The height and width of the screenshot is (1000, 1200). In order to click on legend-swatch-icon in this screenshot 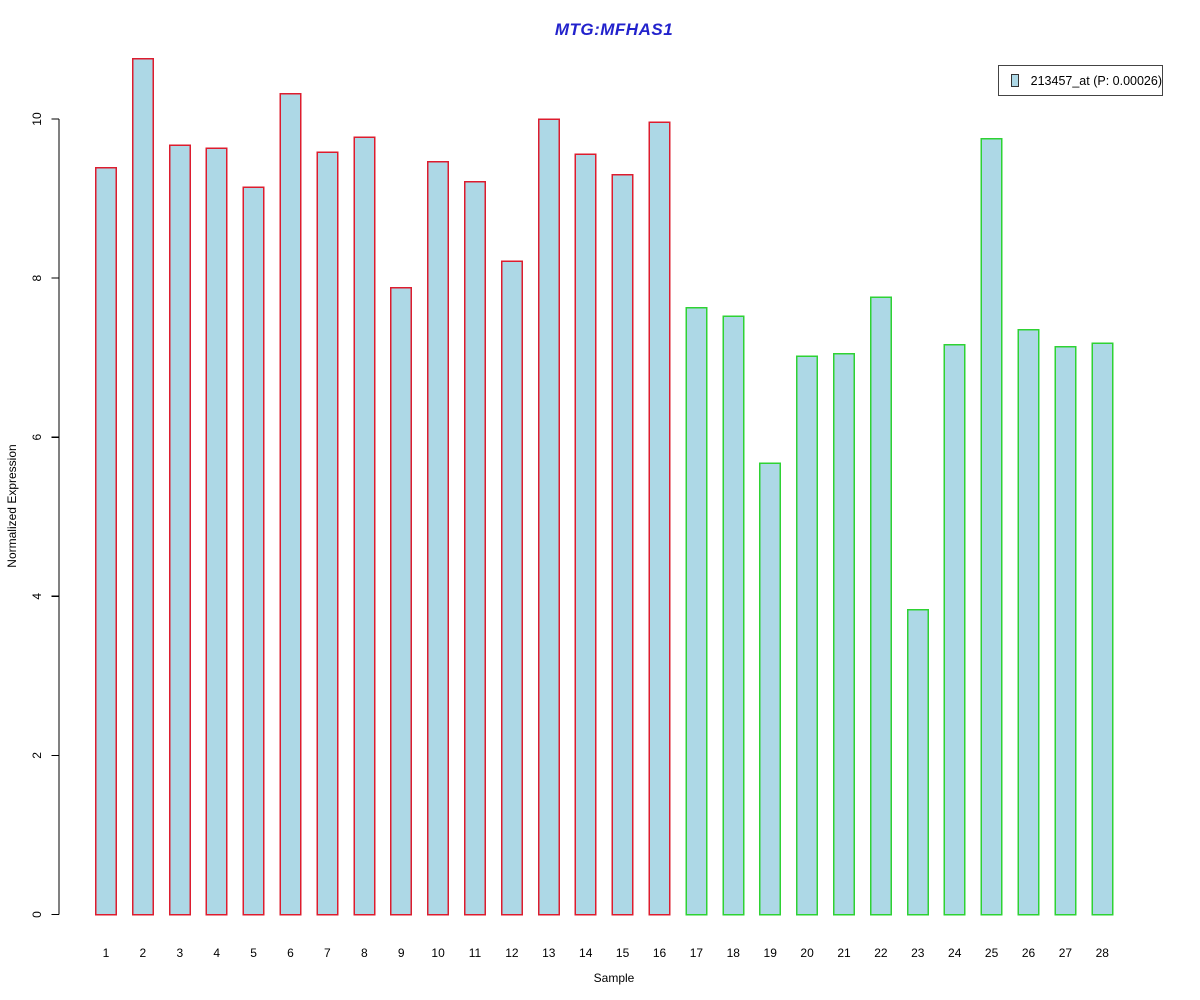, I will do `click(1015, 80)`.